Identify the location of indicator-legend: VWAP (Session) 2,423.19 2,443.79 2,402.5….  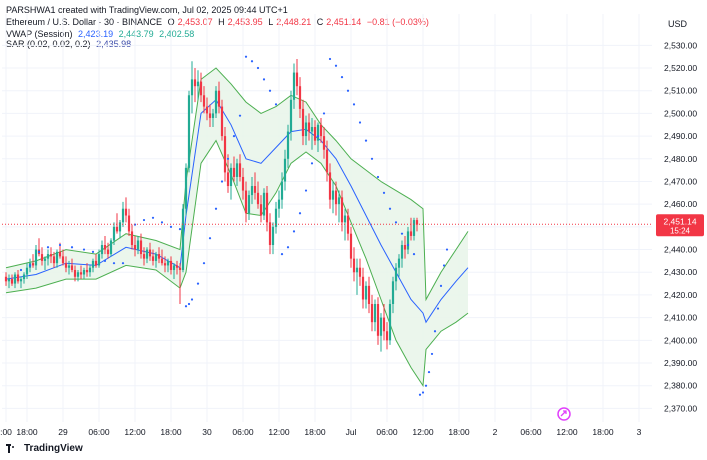
(101, 39).